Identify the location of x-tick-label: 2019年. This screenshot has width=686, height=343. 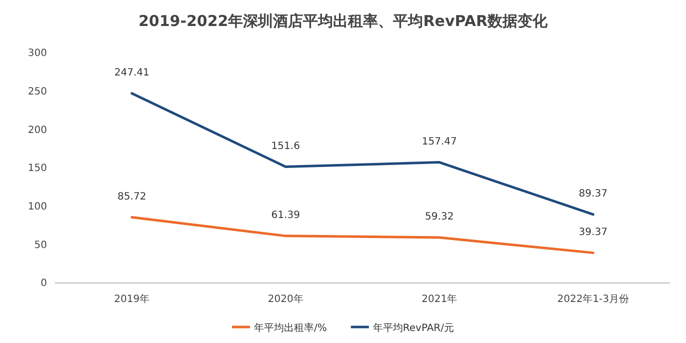
(132, 299).